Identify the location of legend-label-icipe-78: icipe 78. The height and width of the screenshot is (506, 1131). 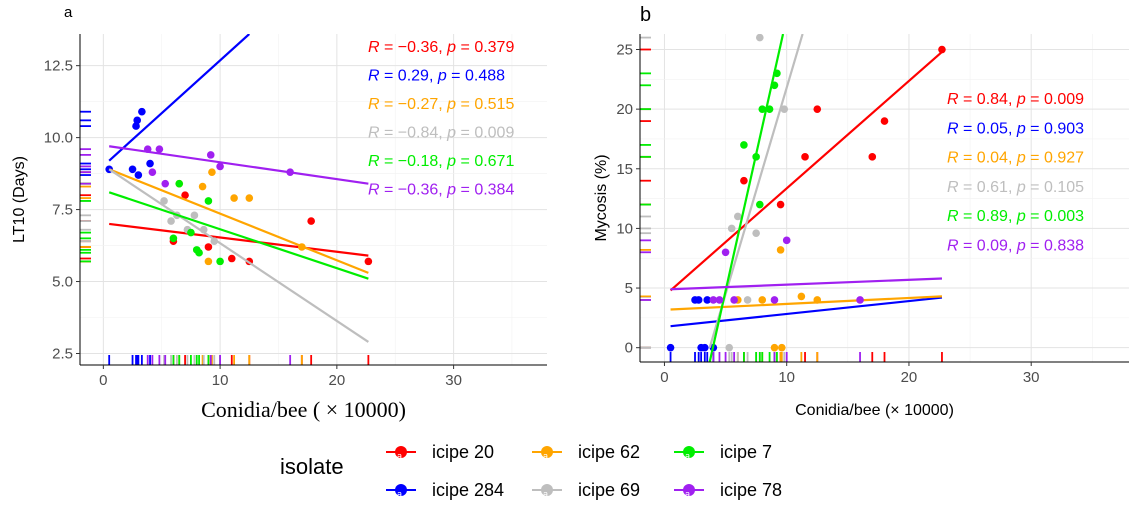
(751, 489).